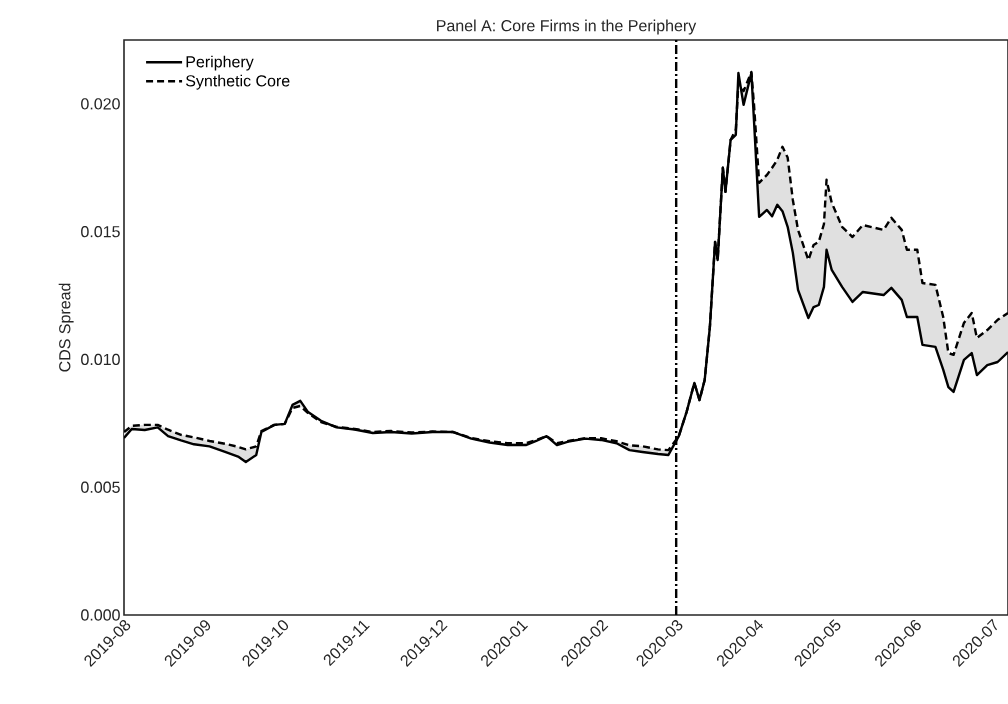 Image resolution: width=1008 pixels, height=704 pixels. I want to click on y-tick-label: 0.015, so click(100, 232).